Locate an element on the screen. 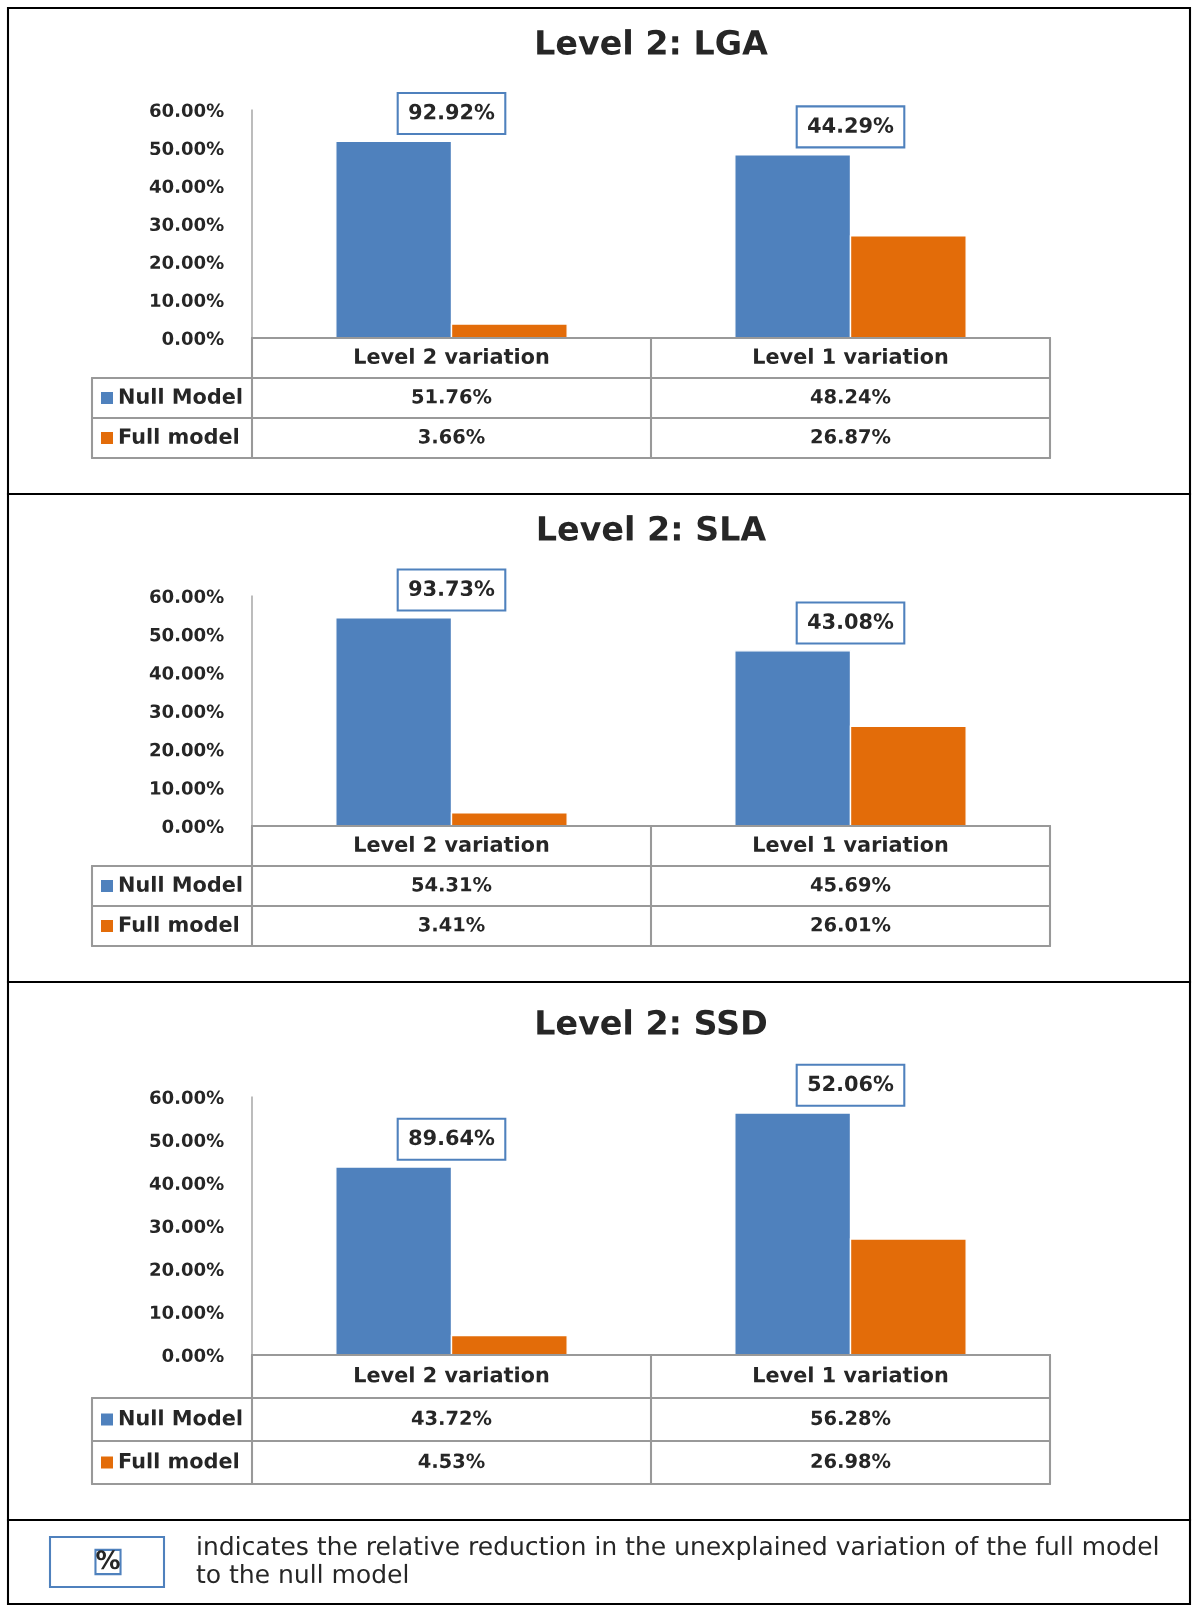 This screenshot has width=1192, height=1607. annotation: 44.29% is located at coordinates (851, 125).